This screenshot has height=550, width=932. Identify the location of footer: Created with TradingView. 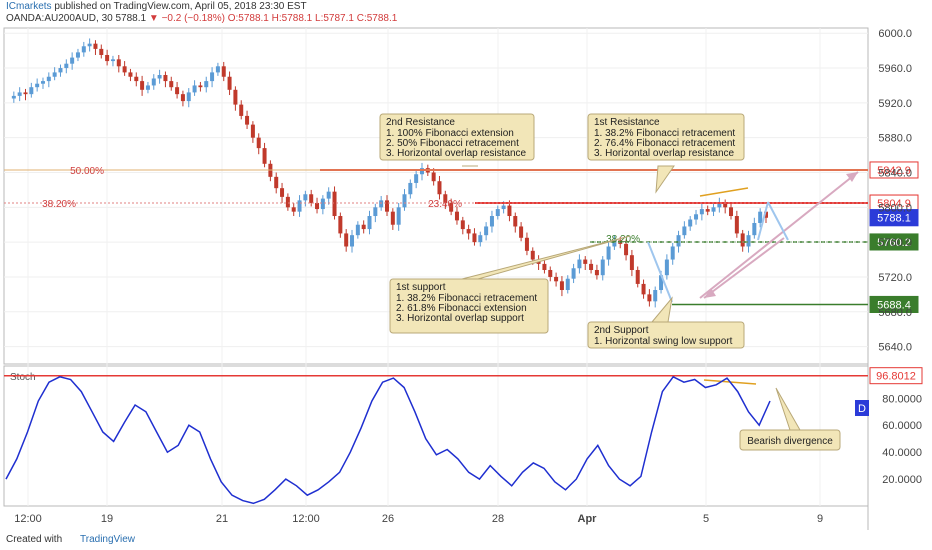
(466, 540).